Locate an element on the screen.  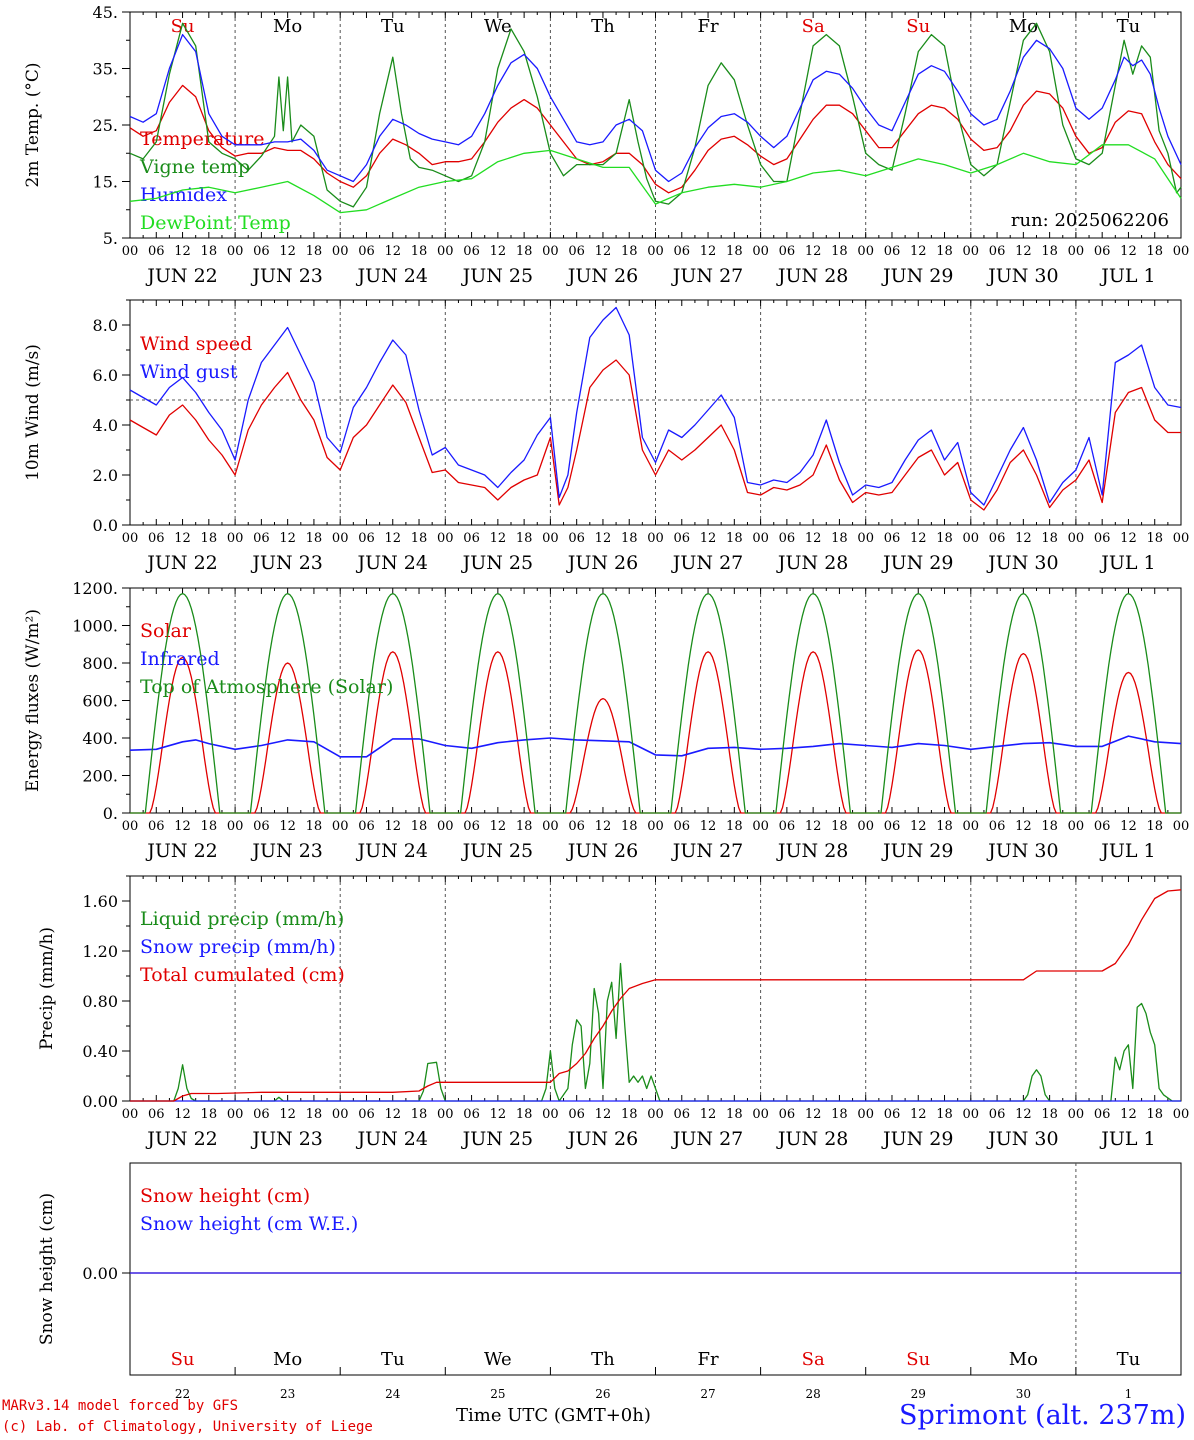
y-axis-title: Precip (mm/h) is located at coordinates (47, 988).